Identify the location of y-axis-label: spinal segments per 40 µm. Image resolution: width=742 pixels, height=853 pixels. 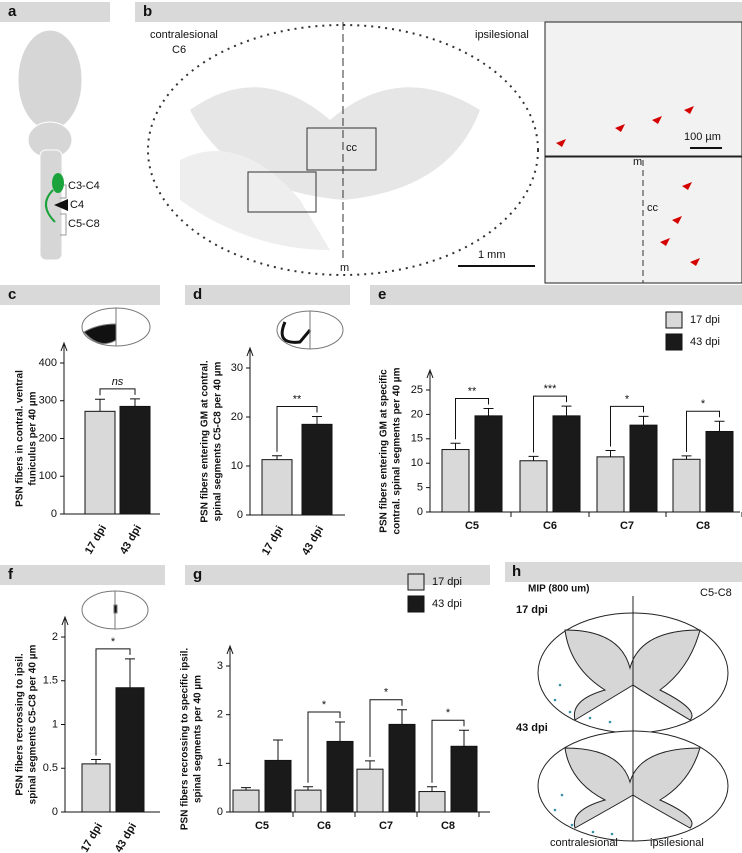
(198, 739).